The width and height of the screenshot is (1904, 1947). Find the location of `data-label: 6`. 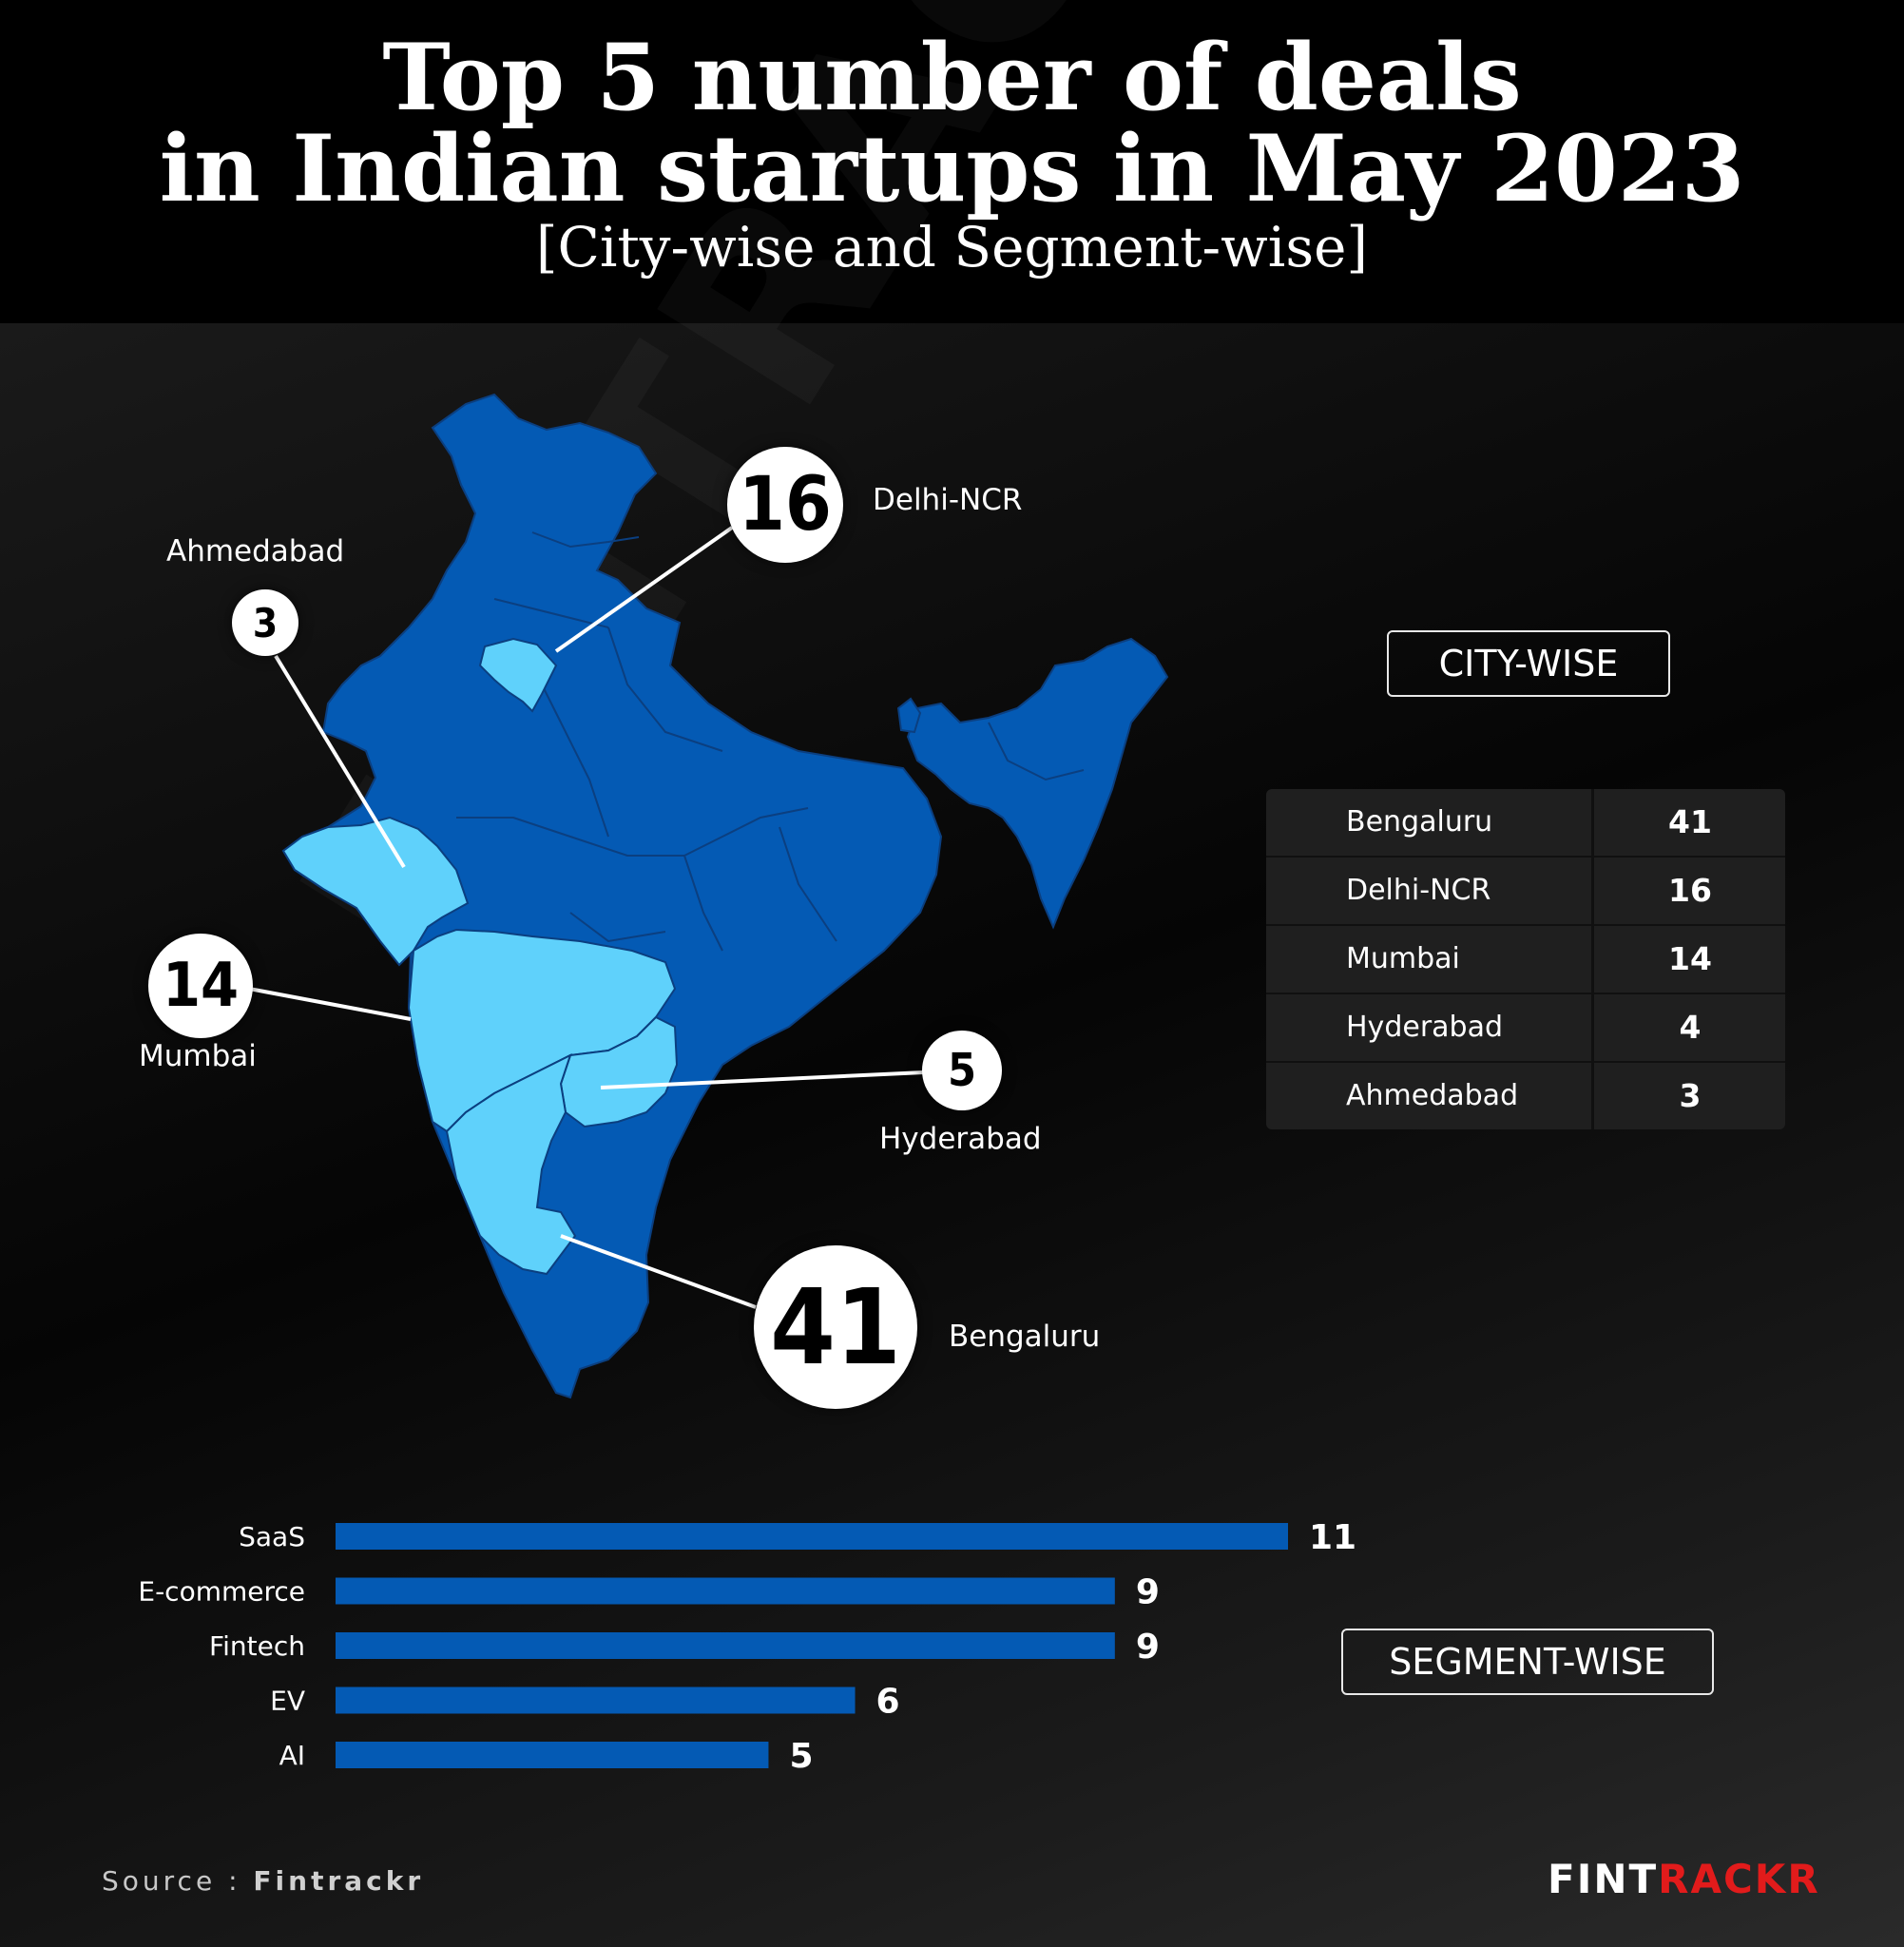

data-label: 6 is located at coordinates (888, 1702).